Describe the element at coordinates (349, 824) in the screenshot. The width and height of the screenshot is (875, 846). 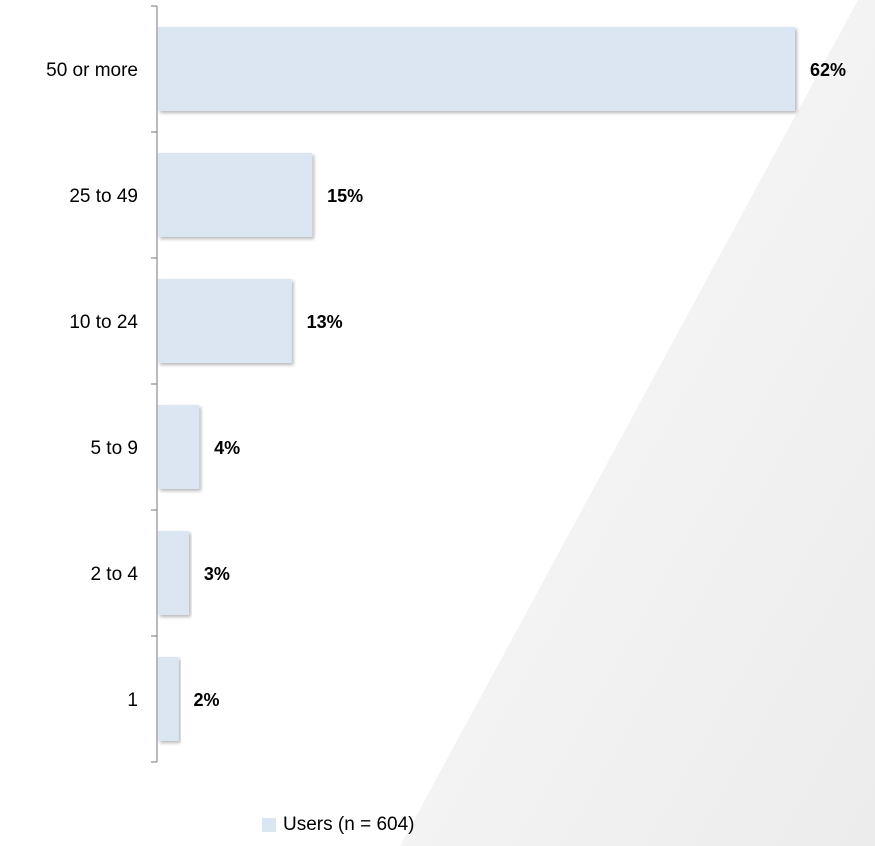
I see `legend-label: Users (n = 604)` at that location.